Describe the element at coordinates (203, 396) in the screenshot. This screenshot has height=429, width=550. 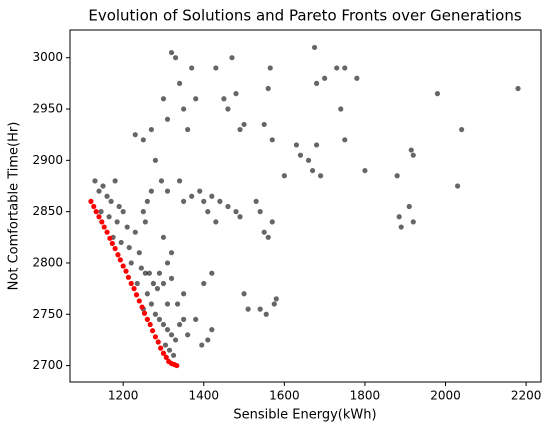
I see `x-tick-label: 1400` at that location.